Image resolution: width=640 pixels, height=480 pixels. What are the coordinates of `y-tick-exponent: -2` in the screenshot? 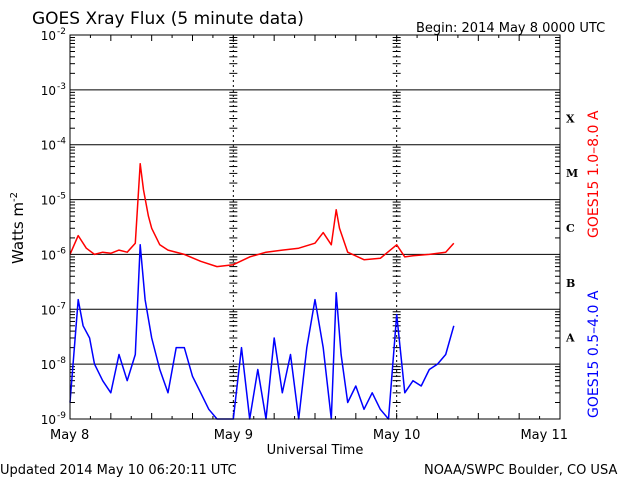 It's located at (61, 32).